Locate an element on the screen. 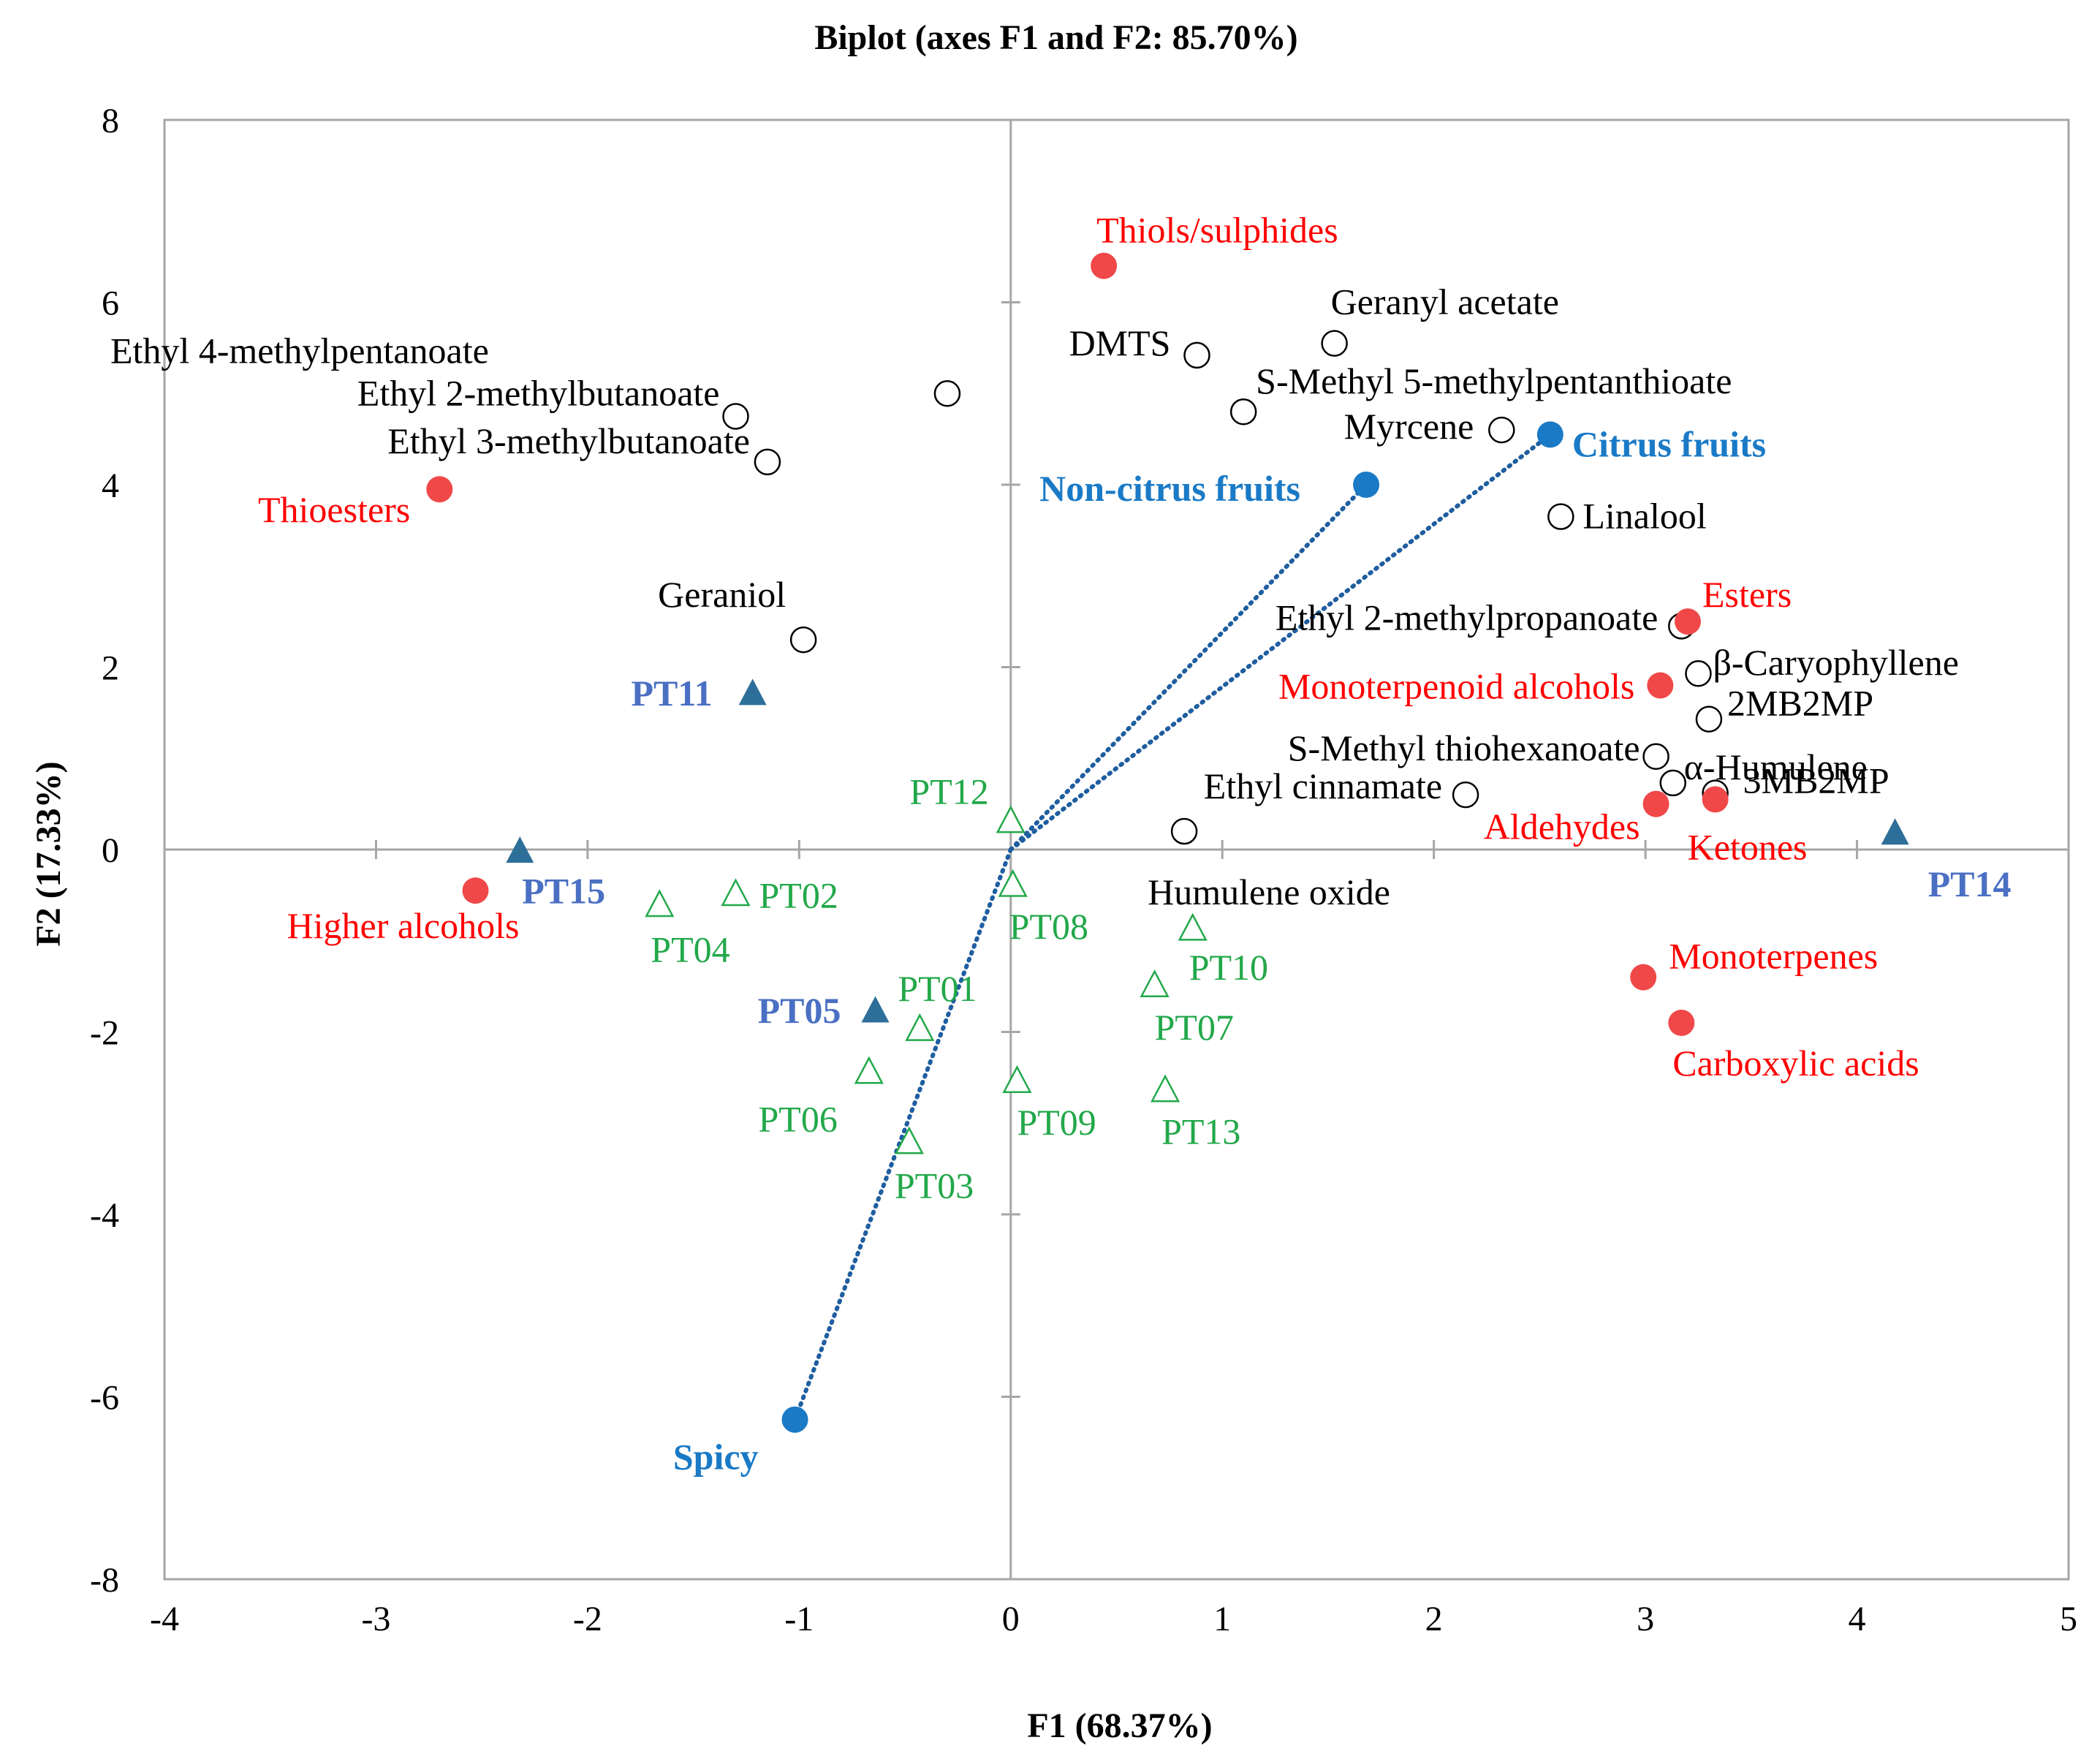 This screenshot has width=2100, height=1751. y-tick-label: -2 is located at coordinates (104, 1033).